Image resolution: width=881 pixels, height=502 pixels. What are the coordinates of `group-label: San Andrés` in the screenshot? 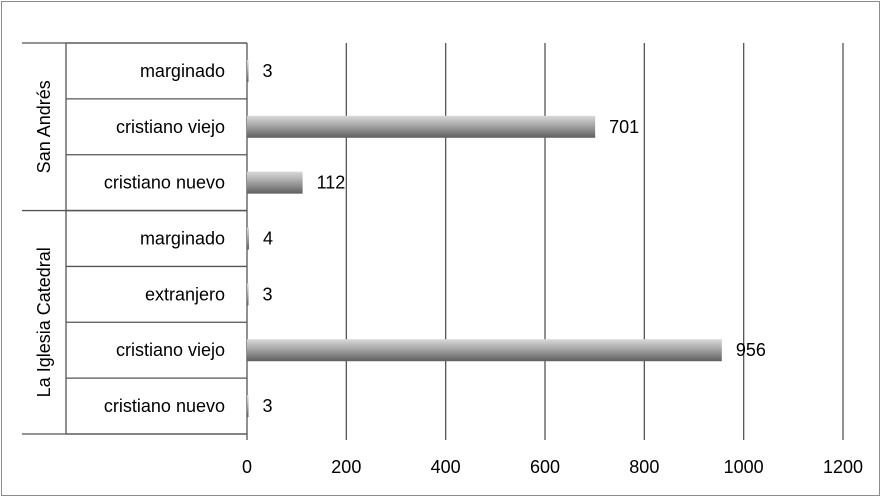 It's located at (44, 126).